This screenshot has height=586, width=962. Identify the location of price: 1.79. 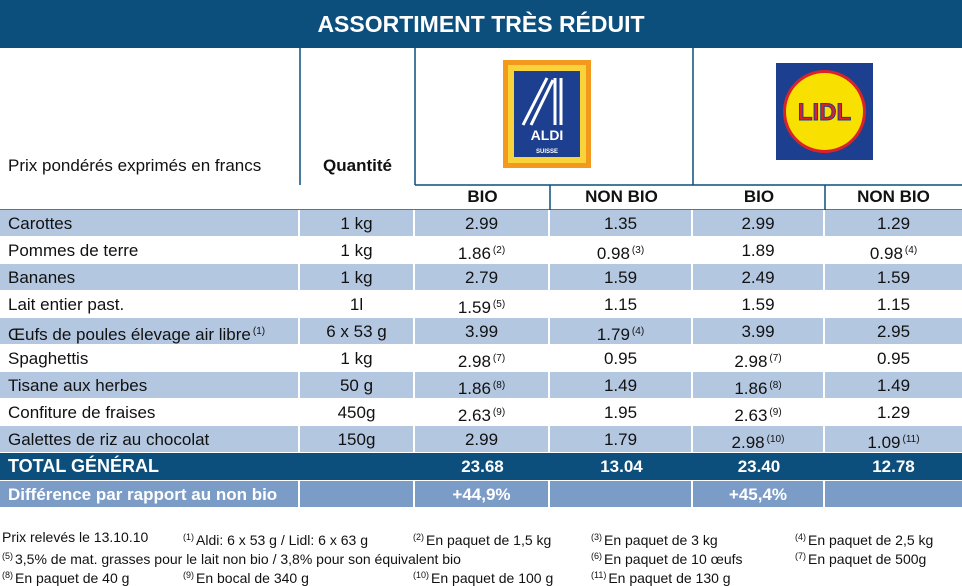
(621, 439).